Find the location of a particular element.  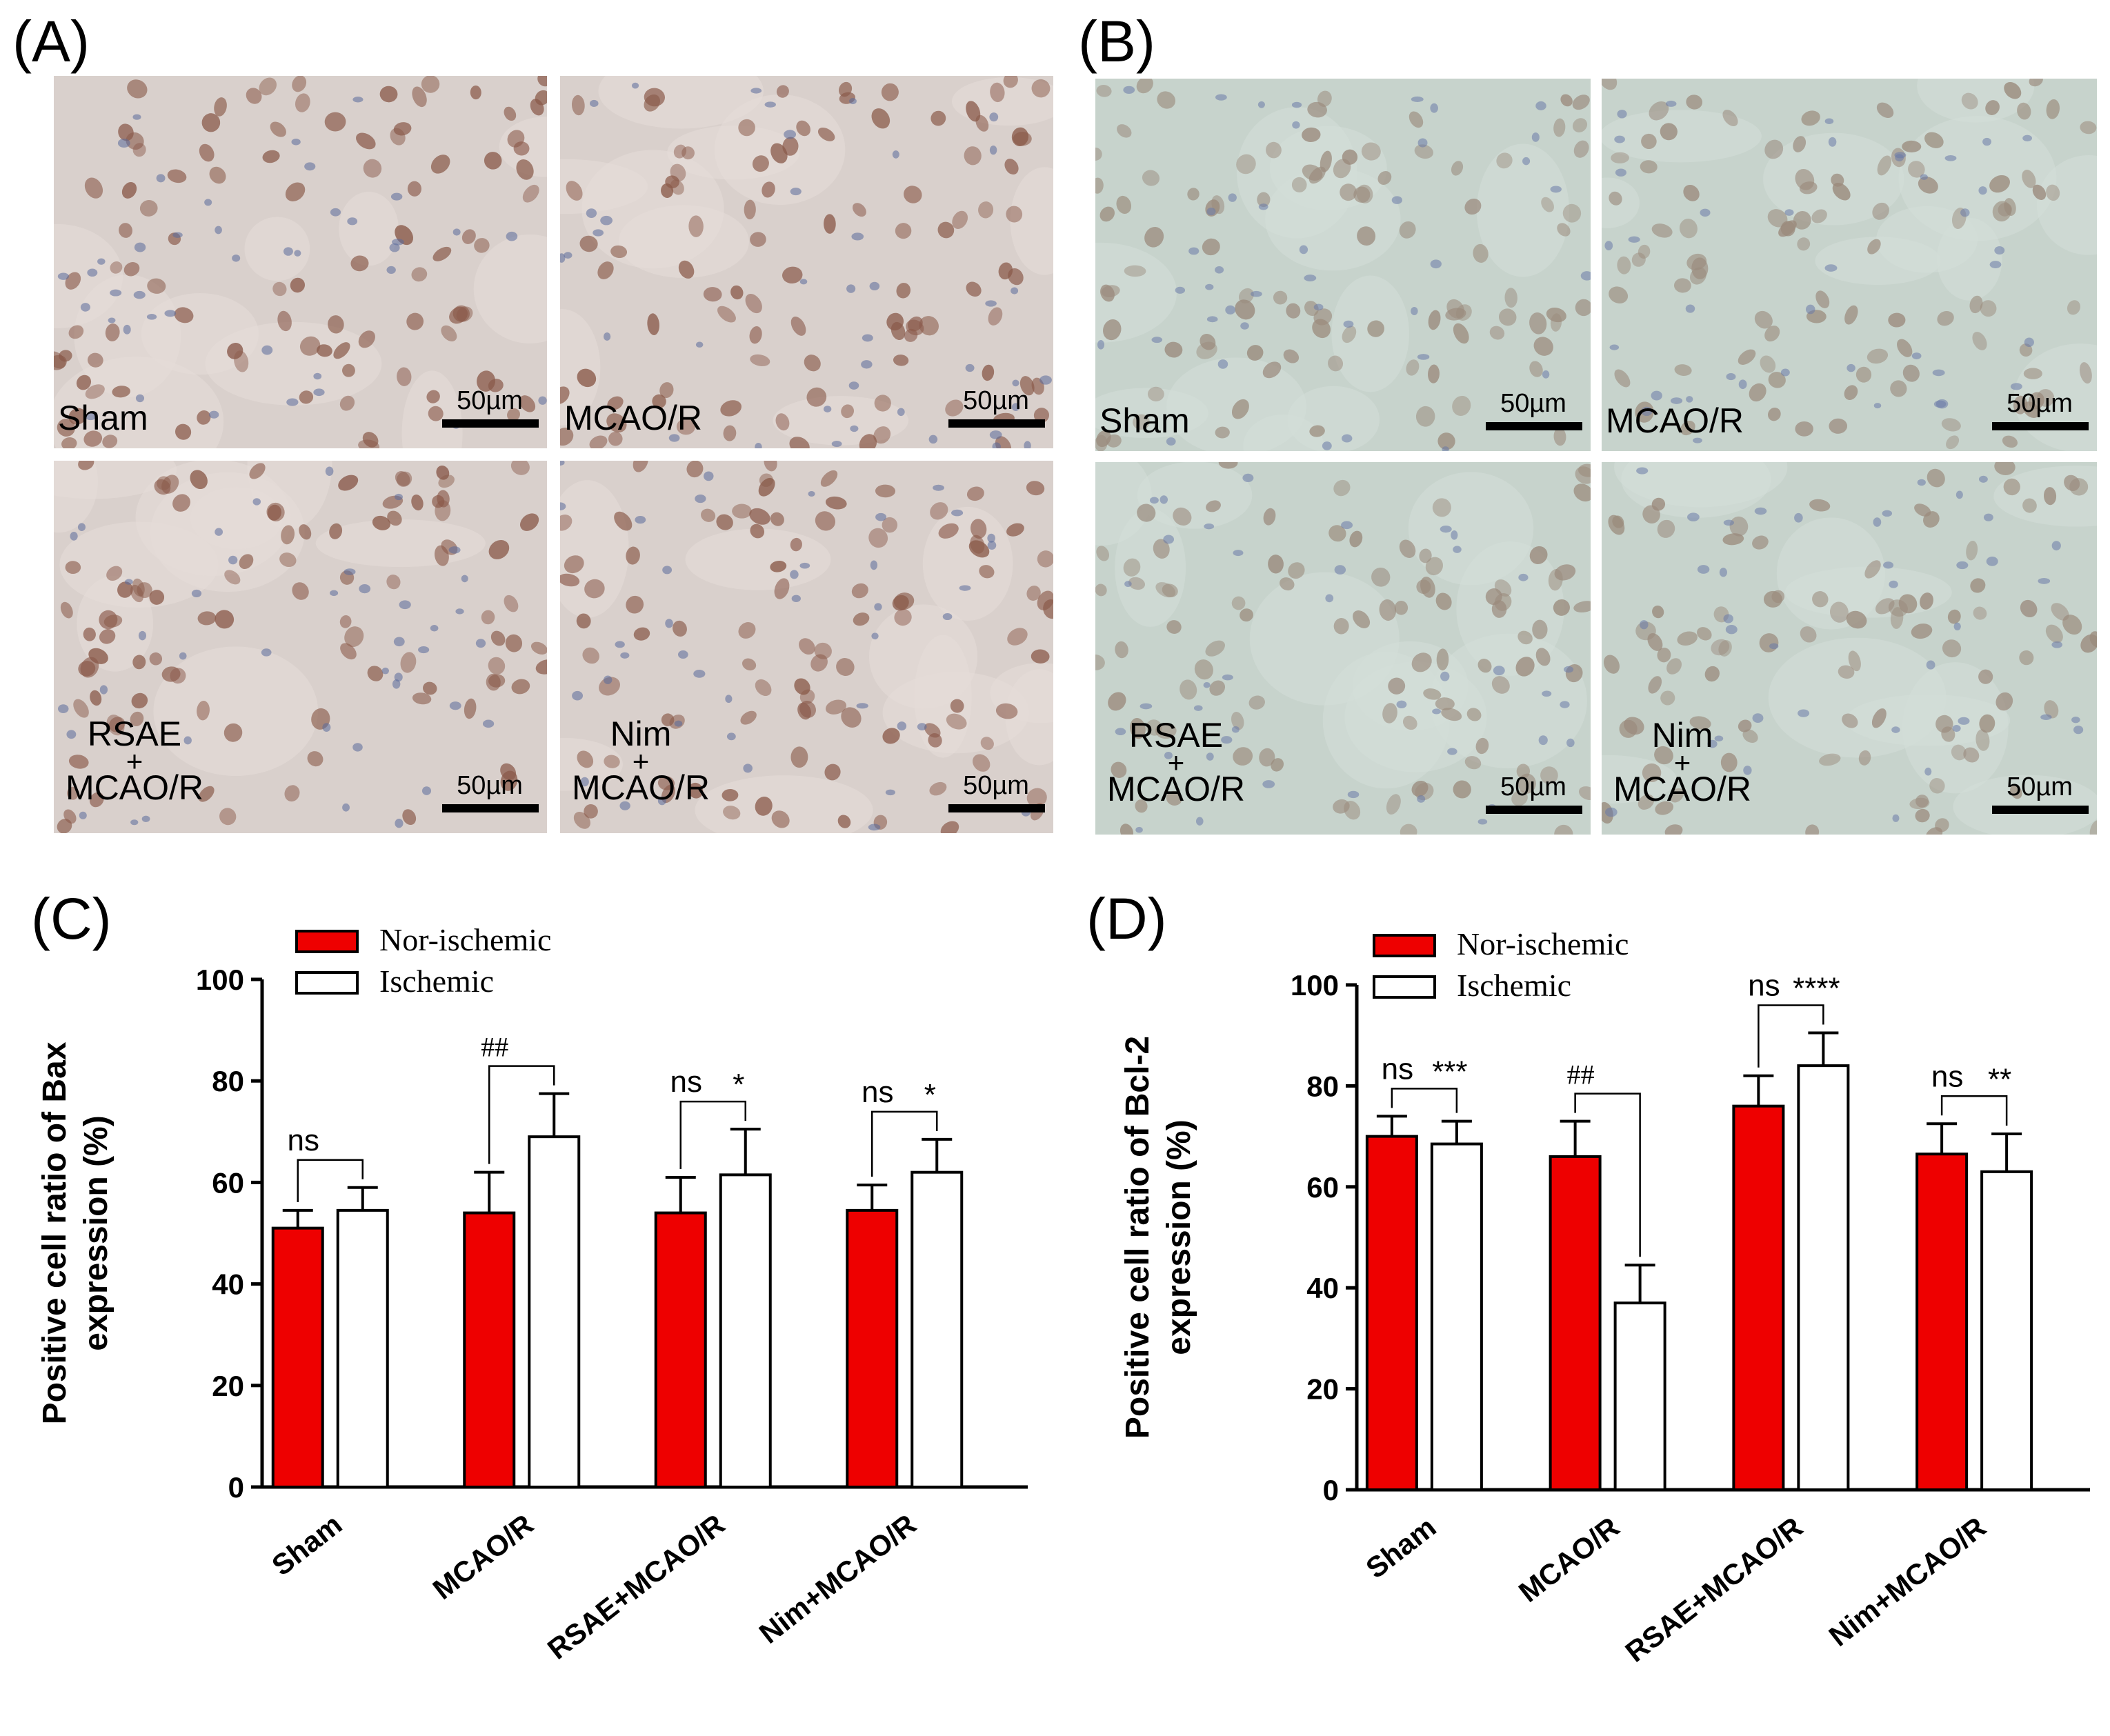

micrograph-group-label-line: Nim is located at coordinates (641, 734).